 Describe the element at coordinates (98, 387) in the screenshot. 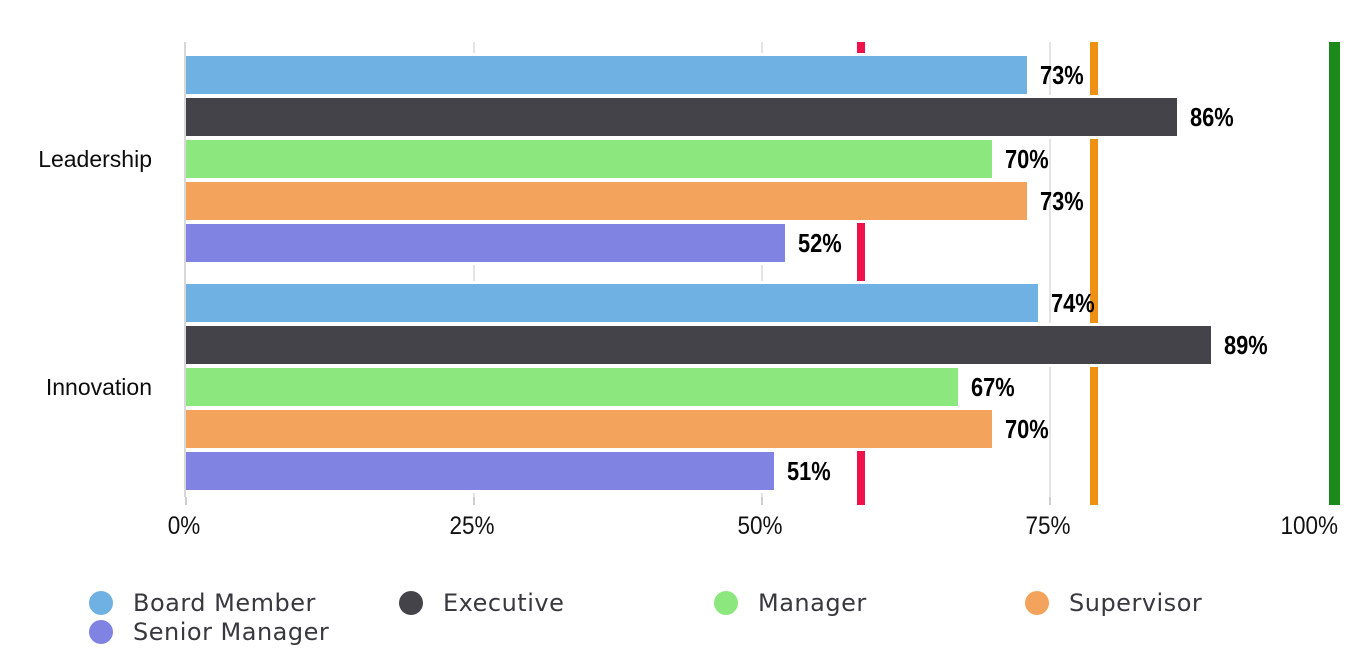

I see `category-label: Innovation` at that location.